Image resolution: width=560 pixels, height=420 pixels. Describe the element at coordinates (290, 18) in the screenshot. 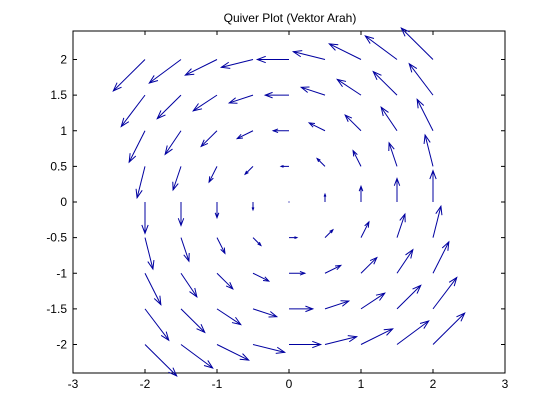

I see `chart-title: Quiver Plot (Vektor Arah)` at that location.